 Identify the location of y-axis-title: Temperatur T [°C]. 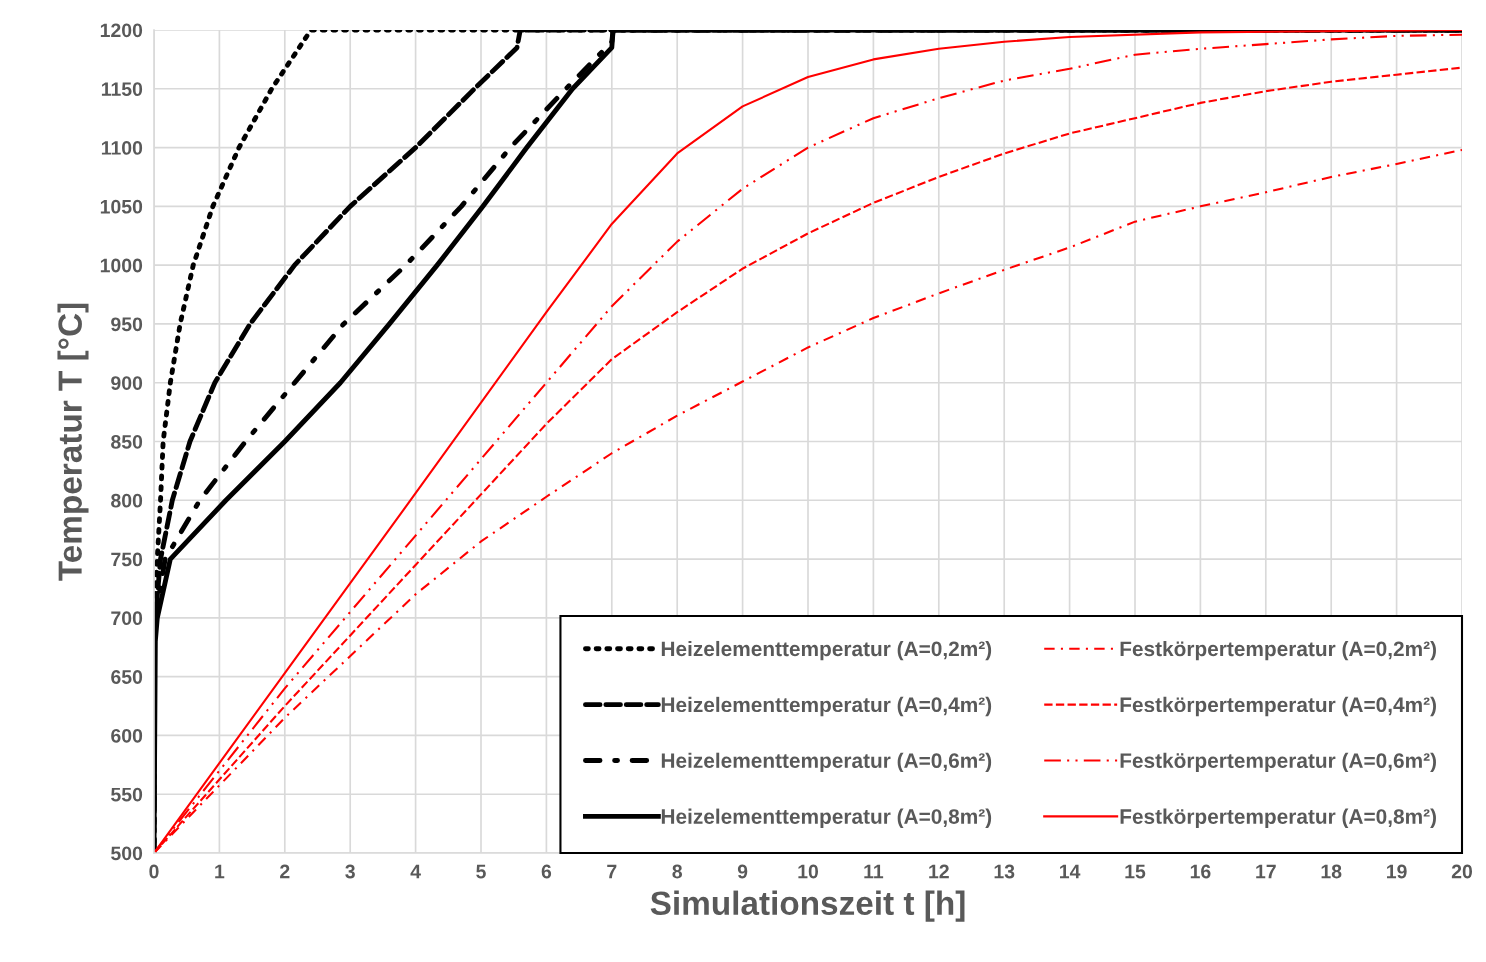
(73, 442).